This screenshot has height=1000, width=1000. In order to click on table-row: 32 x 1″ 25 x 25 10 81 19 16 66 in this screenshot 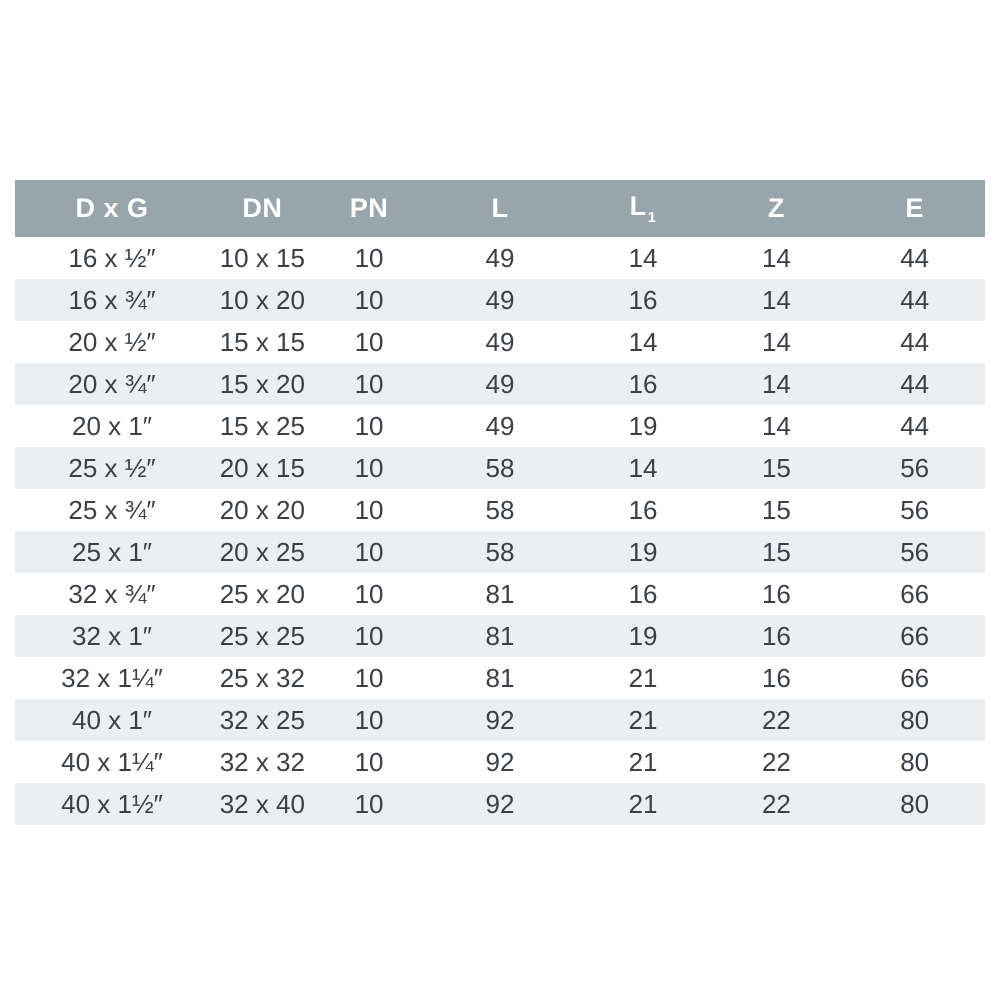, I will do `click(500, 636)`.